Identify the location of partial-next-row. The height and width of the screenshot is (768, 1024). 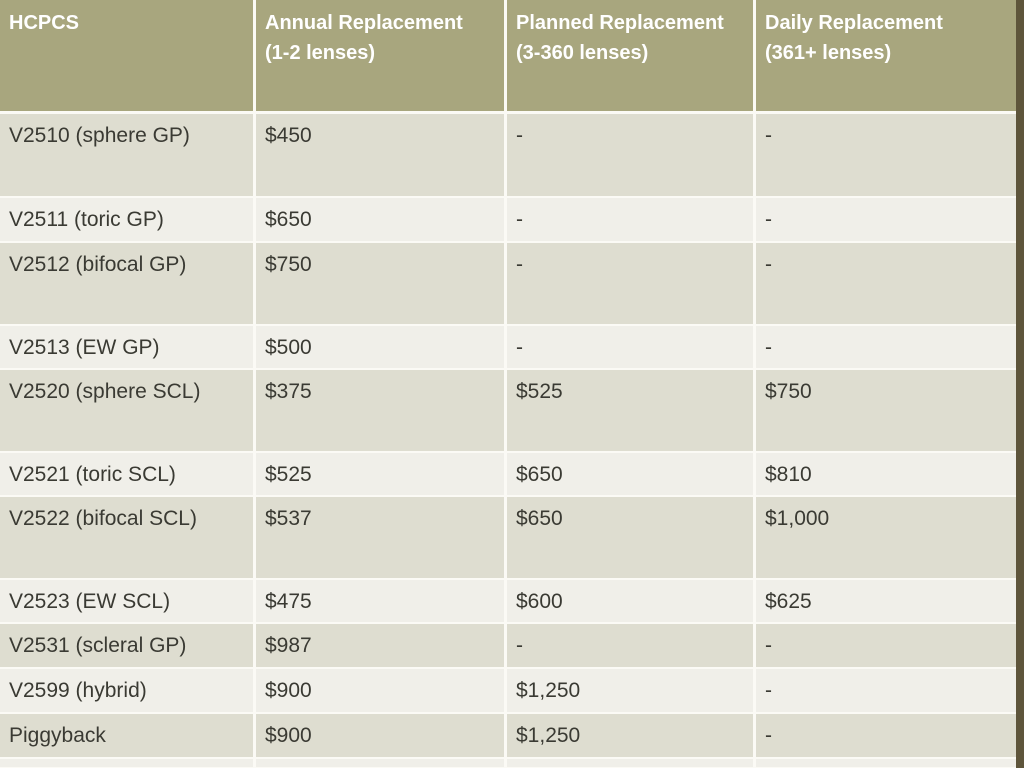
(508, 763).